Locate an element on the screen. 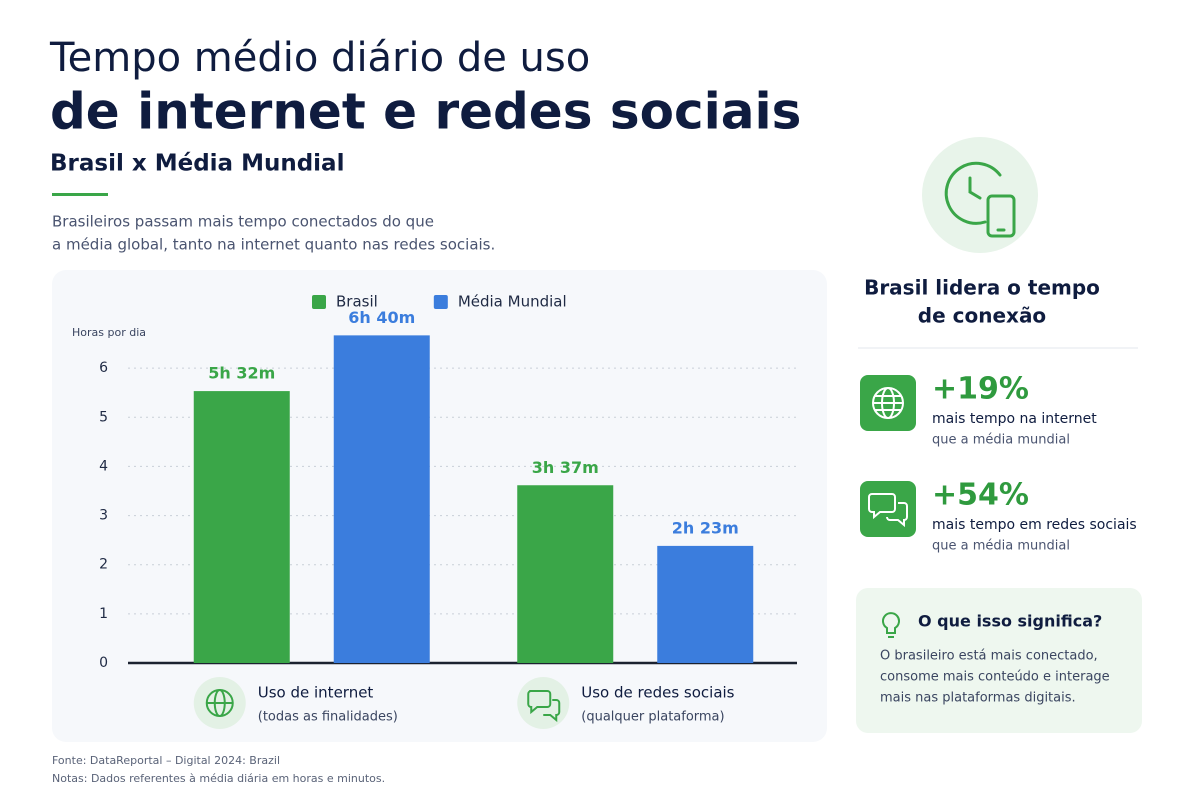  clock-phone-icon-bg is located at coordinates (980, 195).